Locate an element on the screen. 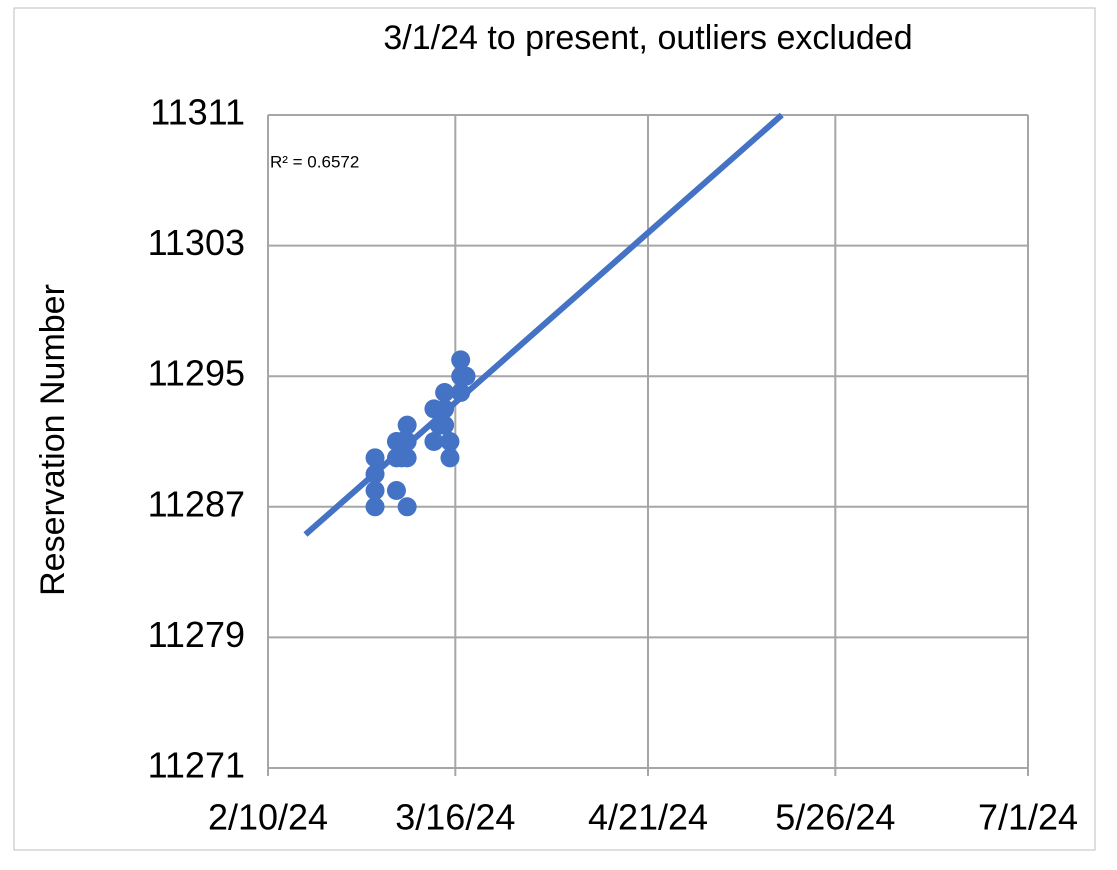 The width and height of the screenshot is (1117, 870). x-tick-label: 5/26/24 is located at coordinates (835, 817).